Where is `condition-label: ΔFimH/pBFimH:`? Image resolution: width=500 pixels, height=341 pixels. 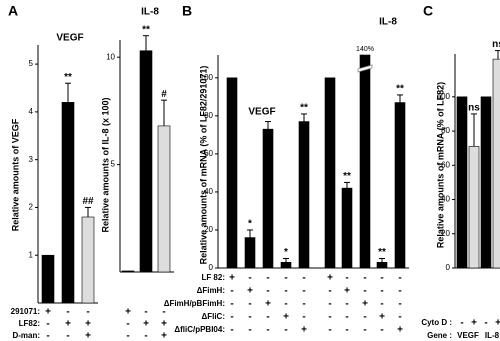 condition-label: ΔFimH/pBFimH: is located at coordinates (194, 303).